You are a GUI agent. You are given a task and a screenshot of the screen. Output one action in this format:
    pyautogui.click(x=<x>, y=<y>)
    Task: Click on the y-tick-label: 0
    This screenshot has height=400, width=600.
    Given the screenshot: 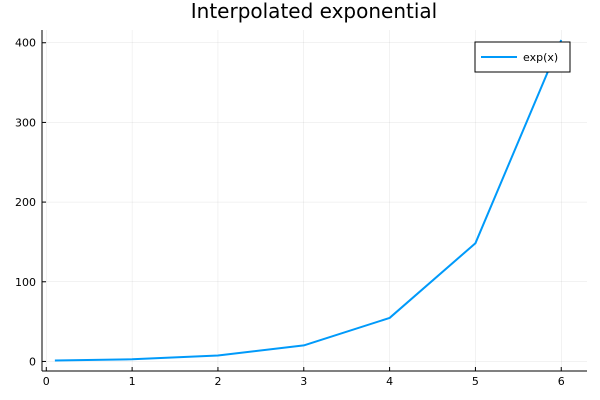 What is the action you would take?
    pyautogui.click(x=32, y=361)
    